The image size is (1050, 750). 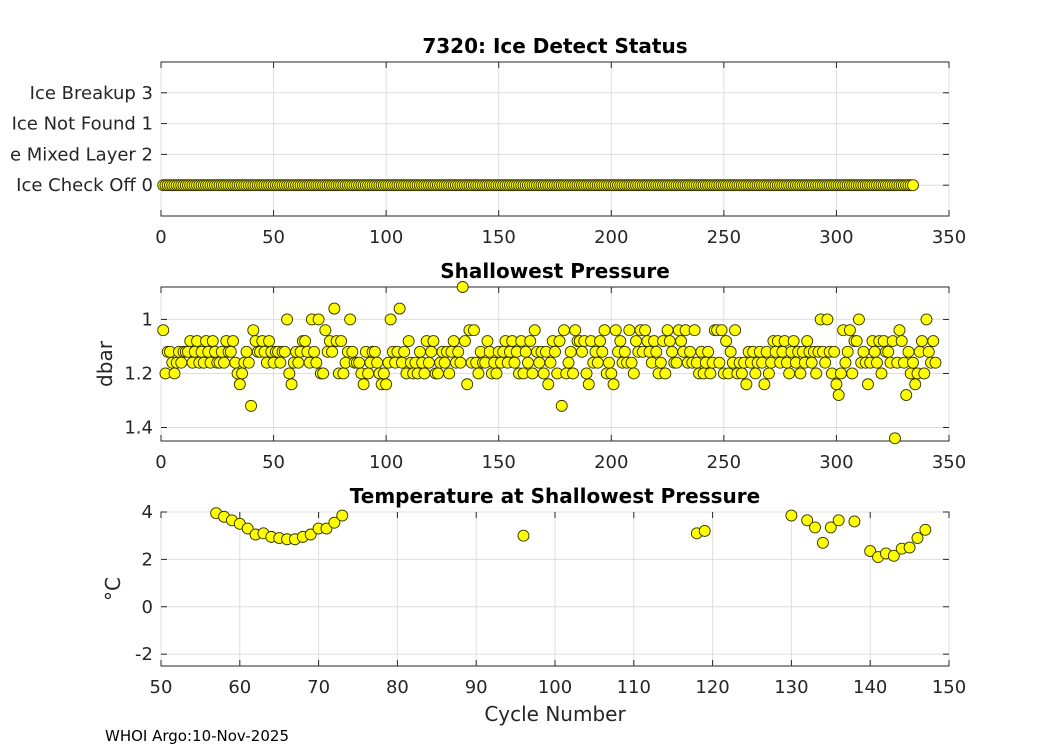 I want to click on y-tick-label: Ice Check Off 0, so click(x=84, y=185).